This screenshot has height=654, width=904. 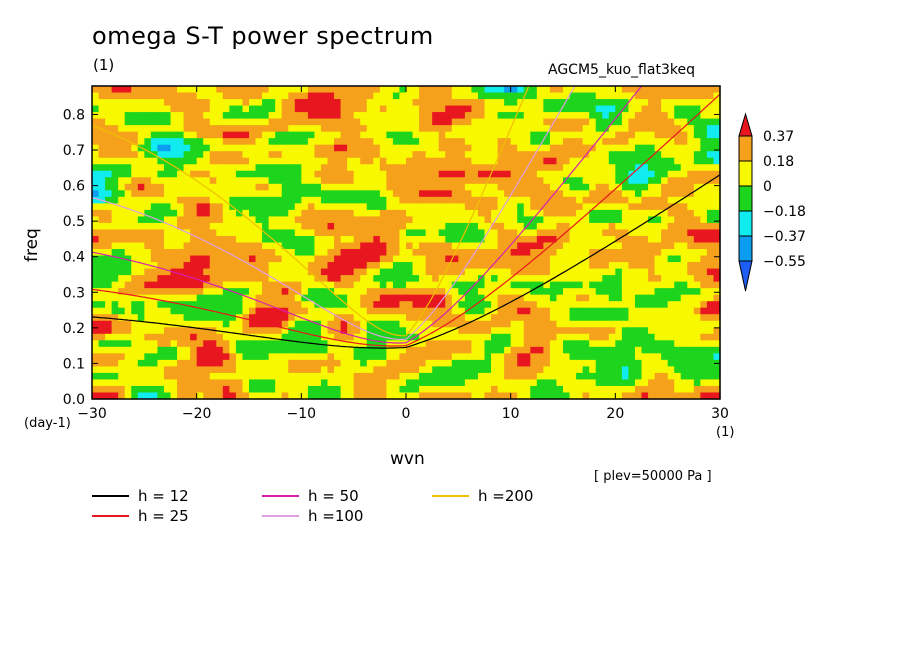 What do you see at coordinates (74, 187) in the screenshot?
I see `y-tick-label: 0.6` at bounding box center [74, 187].